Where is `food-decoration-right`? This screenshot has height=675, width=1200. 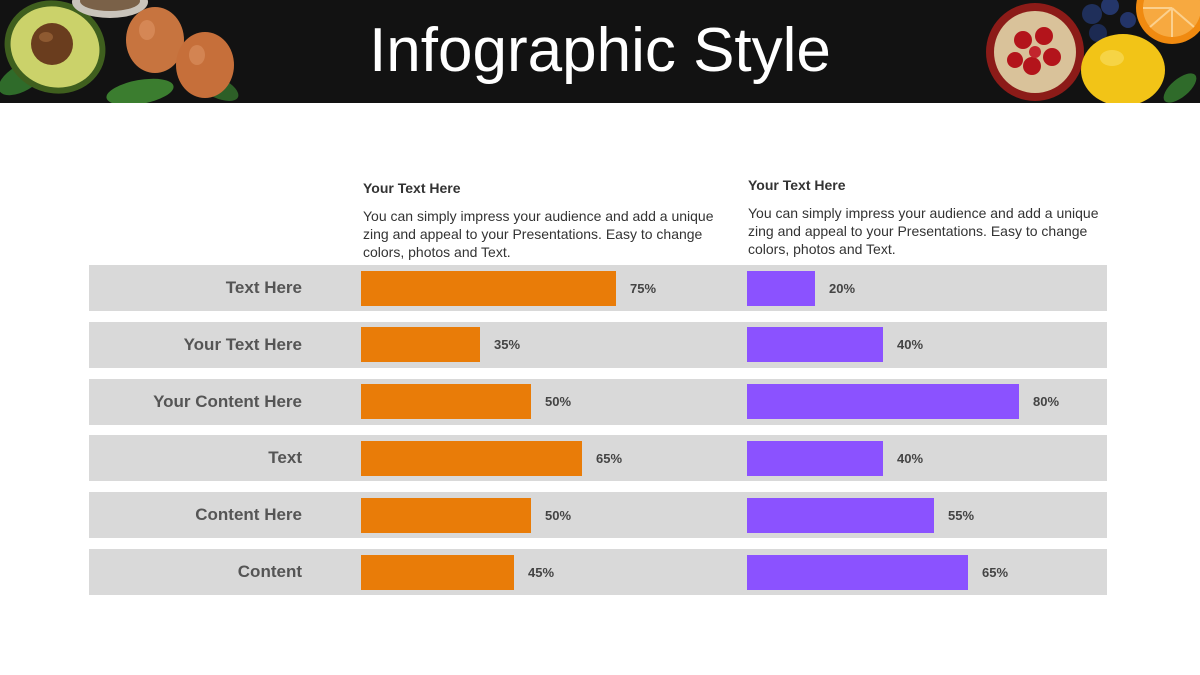 food-decoration-right is located at coordinates (1093, 51).